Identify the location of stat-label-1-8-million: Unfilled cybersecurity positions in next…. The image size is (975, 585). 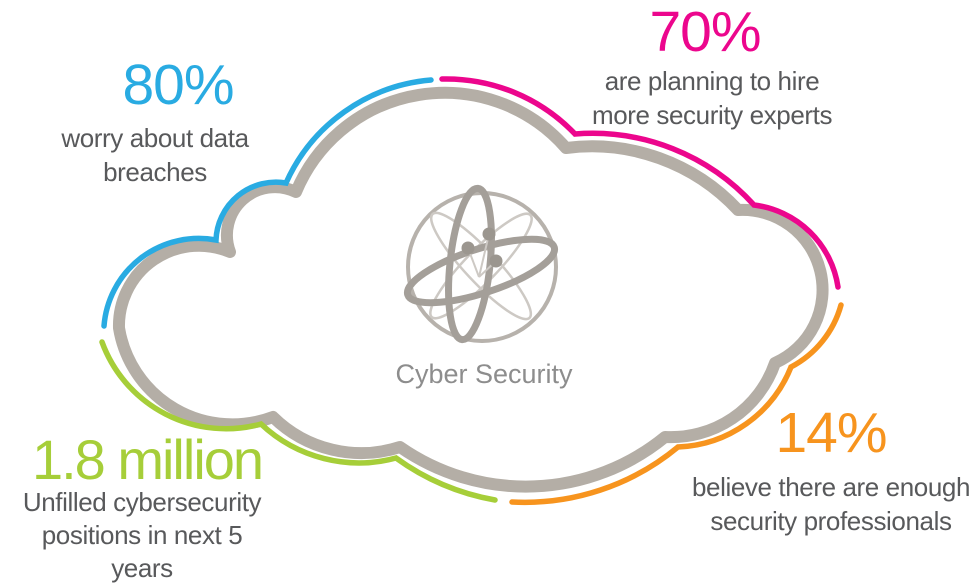
(142, 535).